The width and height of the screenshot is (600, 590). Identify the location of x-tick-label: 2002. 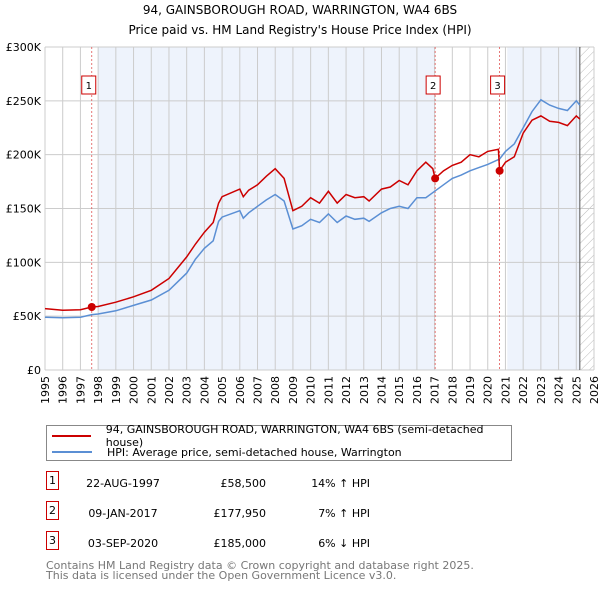
(169, 390).